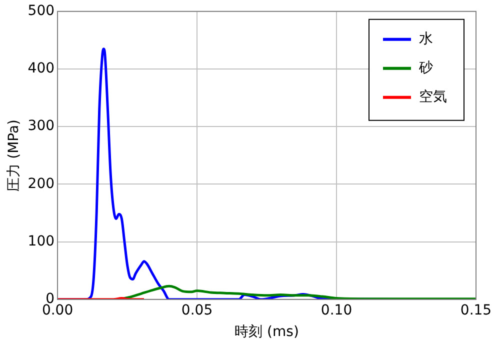  What do you see at coordinates (425, 68) in the screenshot?
I see `legend-label: 砂` at bounding box center [425, 68].